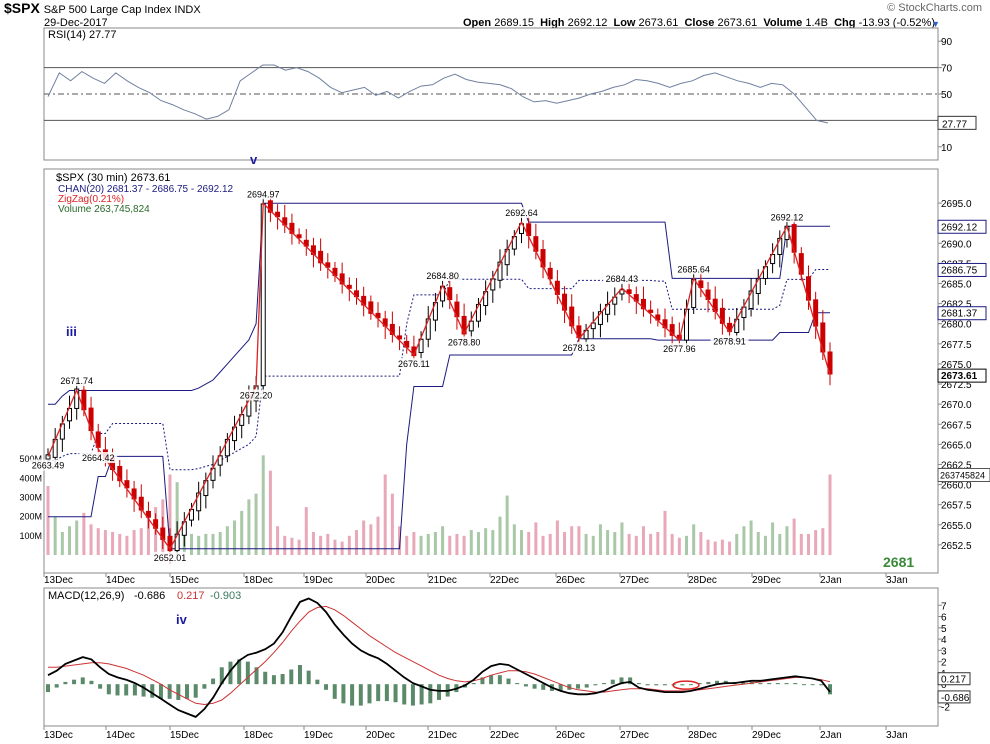 This screenshot has width=990, height=744. What do you see at coordinates (947, 69) in the screenshot?
I see `rsi-tick-label: 70` at bounding box center [947, 69].